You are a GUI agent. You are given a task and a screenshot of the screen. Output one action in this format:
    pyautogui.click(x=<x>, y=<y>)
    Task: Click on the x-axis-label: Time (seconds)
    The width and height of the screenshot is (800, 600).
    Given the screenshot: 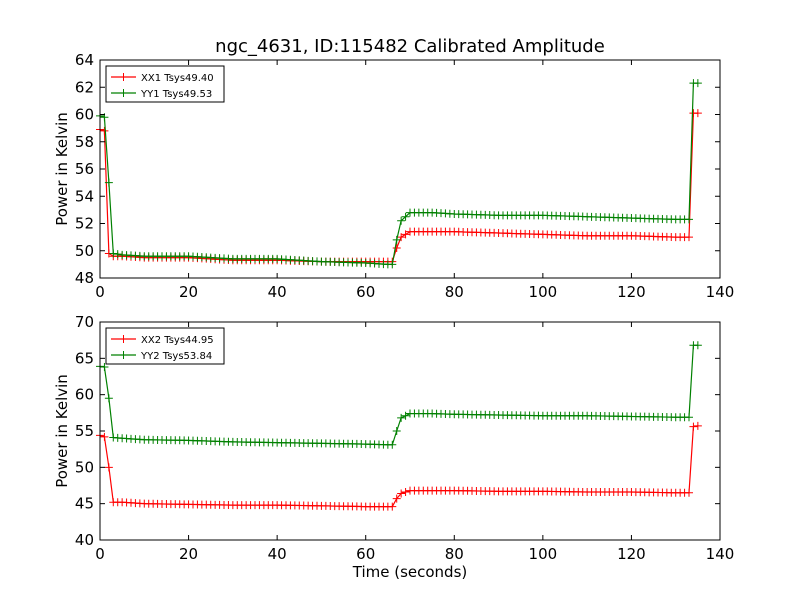 What is the action you would take?
    pyautogui.click(x=410, y=572)
    